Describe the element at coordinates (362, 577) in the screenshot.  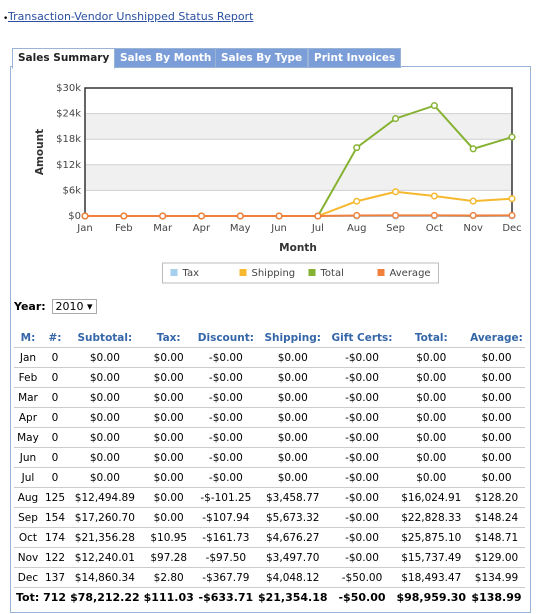
I see `table-cell: -$50.00` at that location.